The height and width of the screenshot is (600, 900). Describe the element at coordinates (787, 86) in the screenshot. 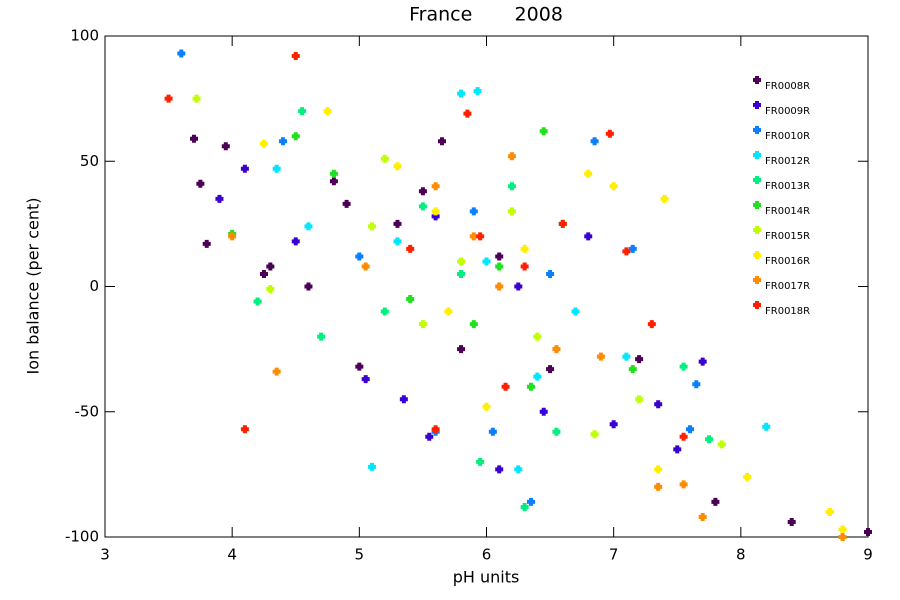

I see `legend-label: FR0008R` at that location.